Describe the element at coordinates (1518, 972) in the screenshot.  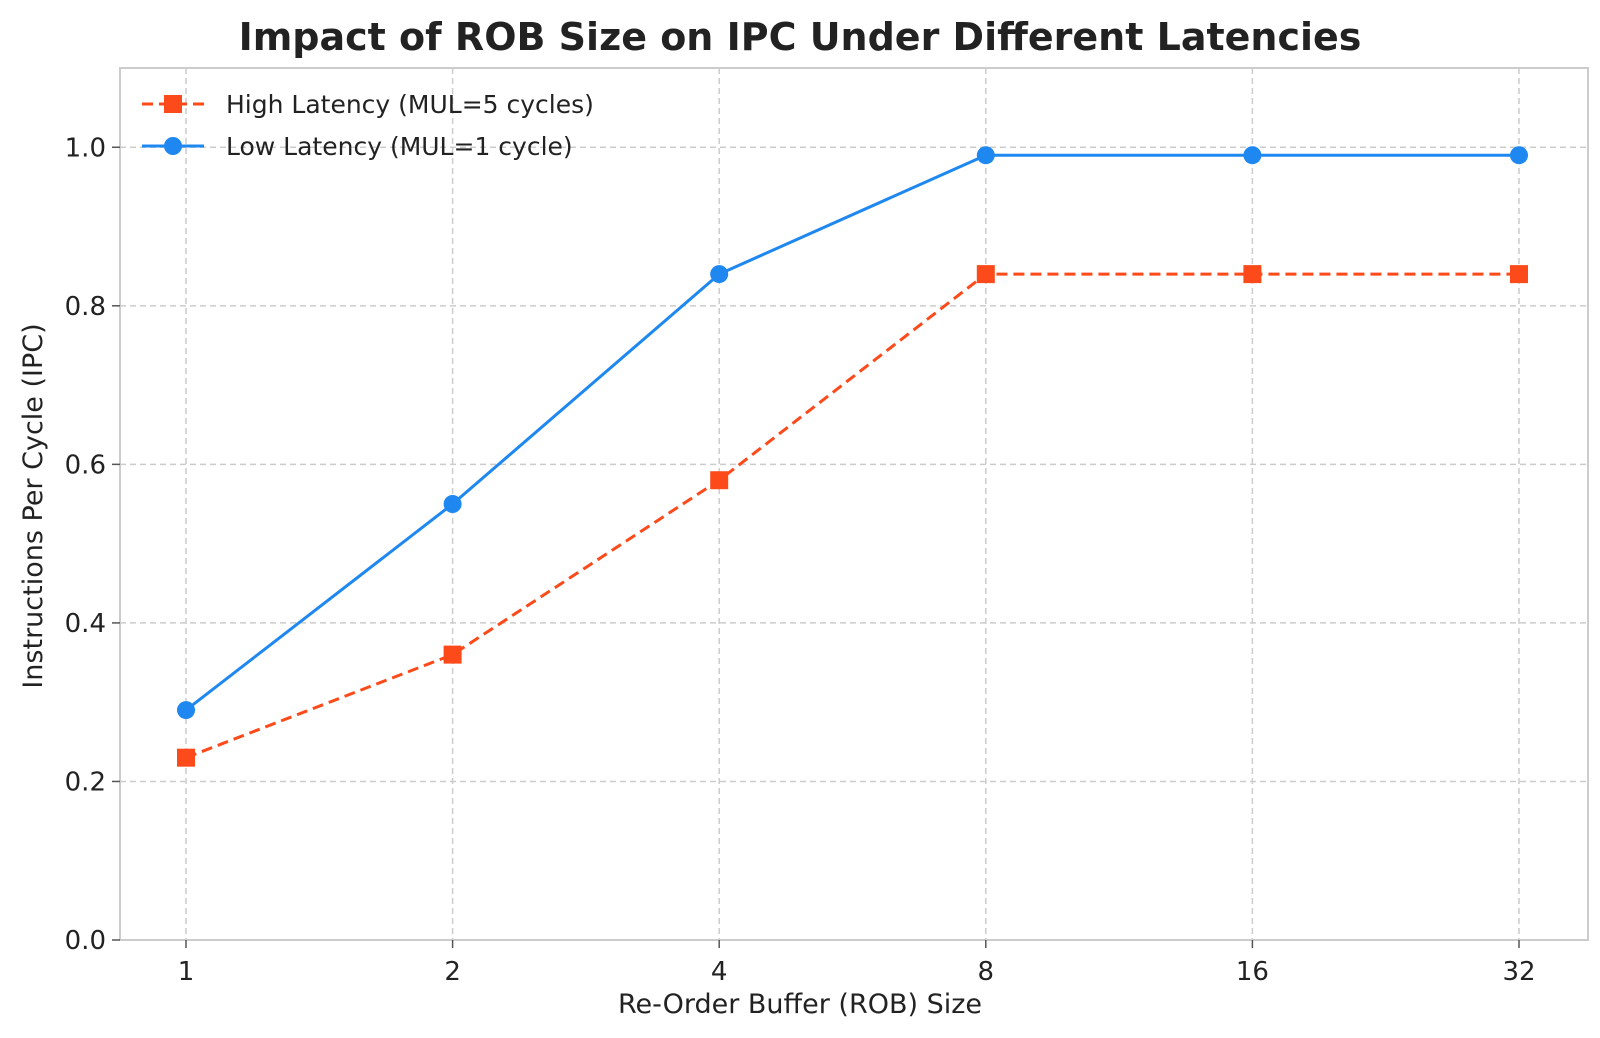
I see `x-tick-label: 32` at that location.